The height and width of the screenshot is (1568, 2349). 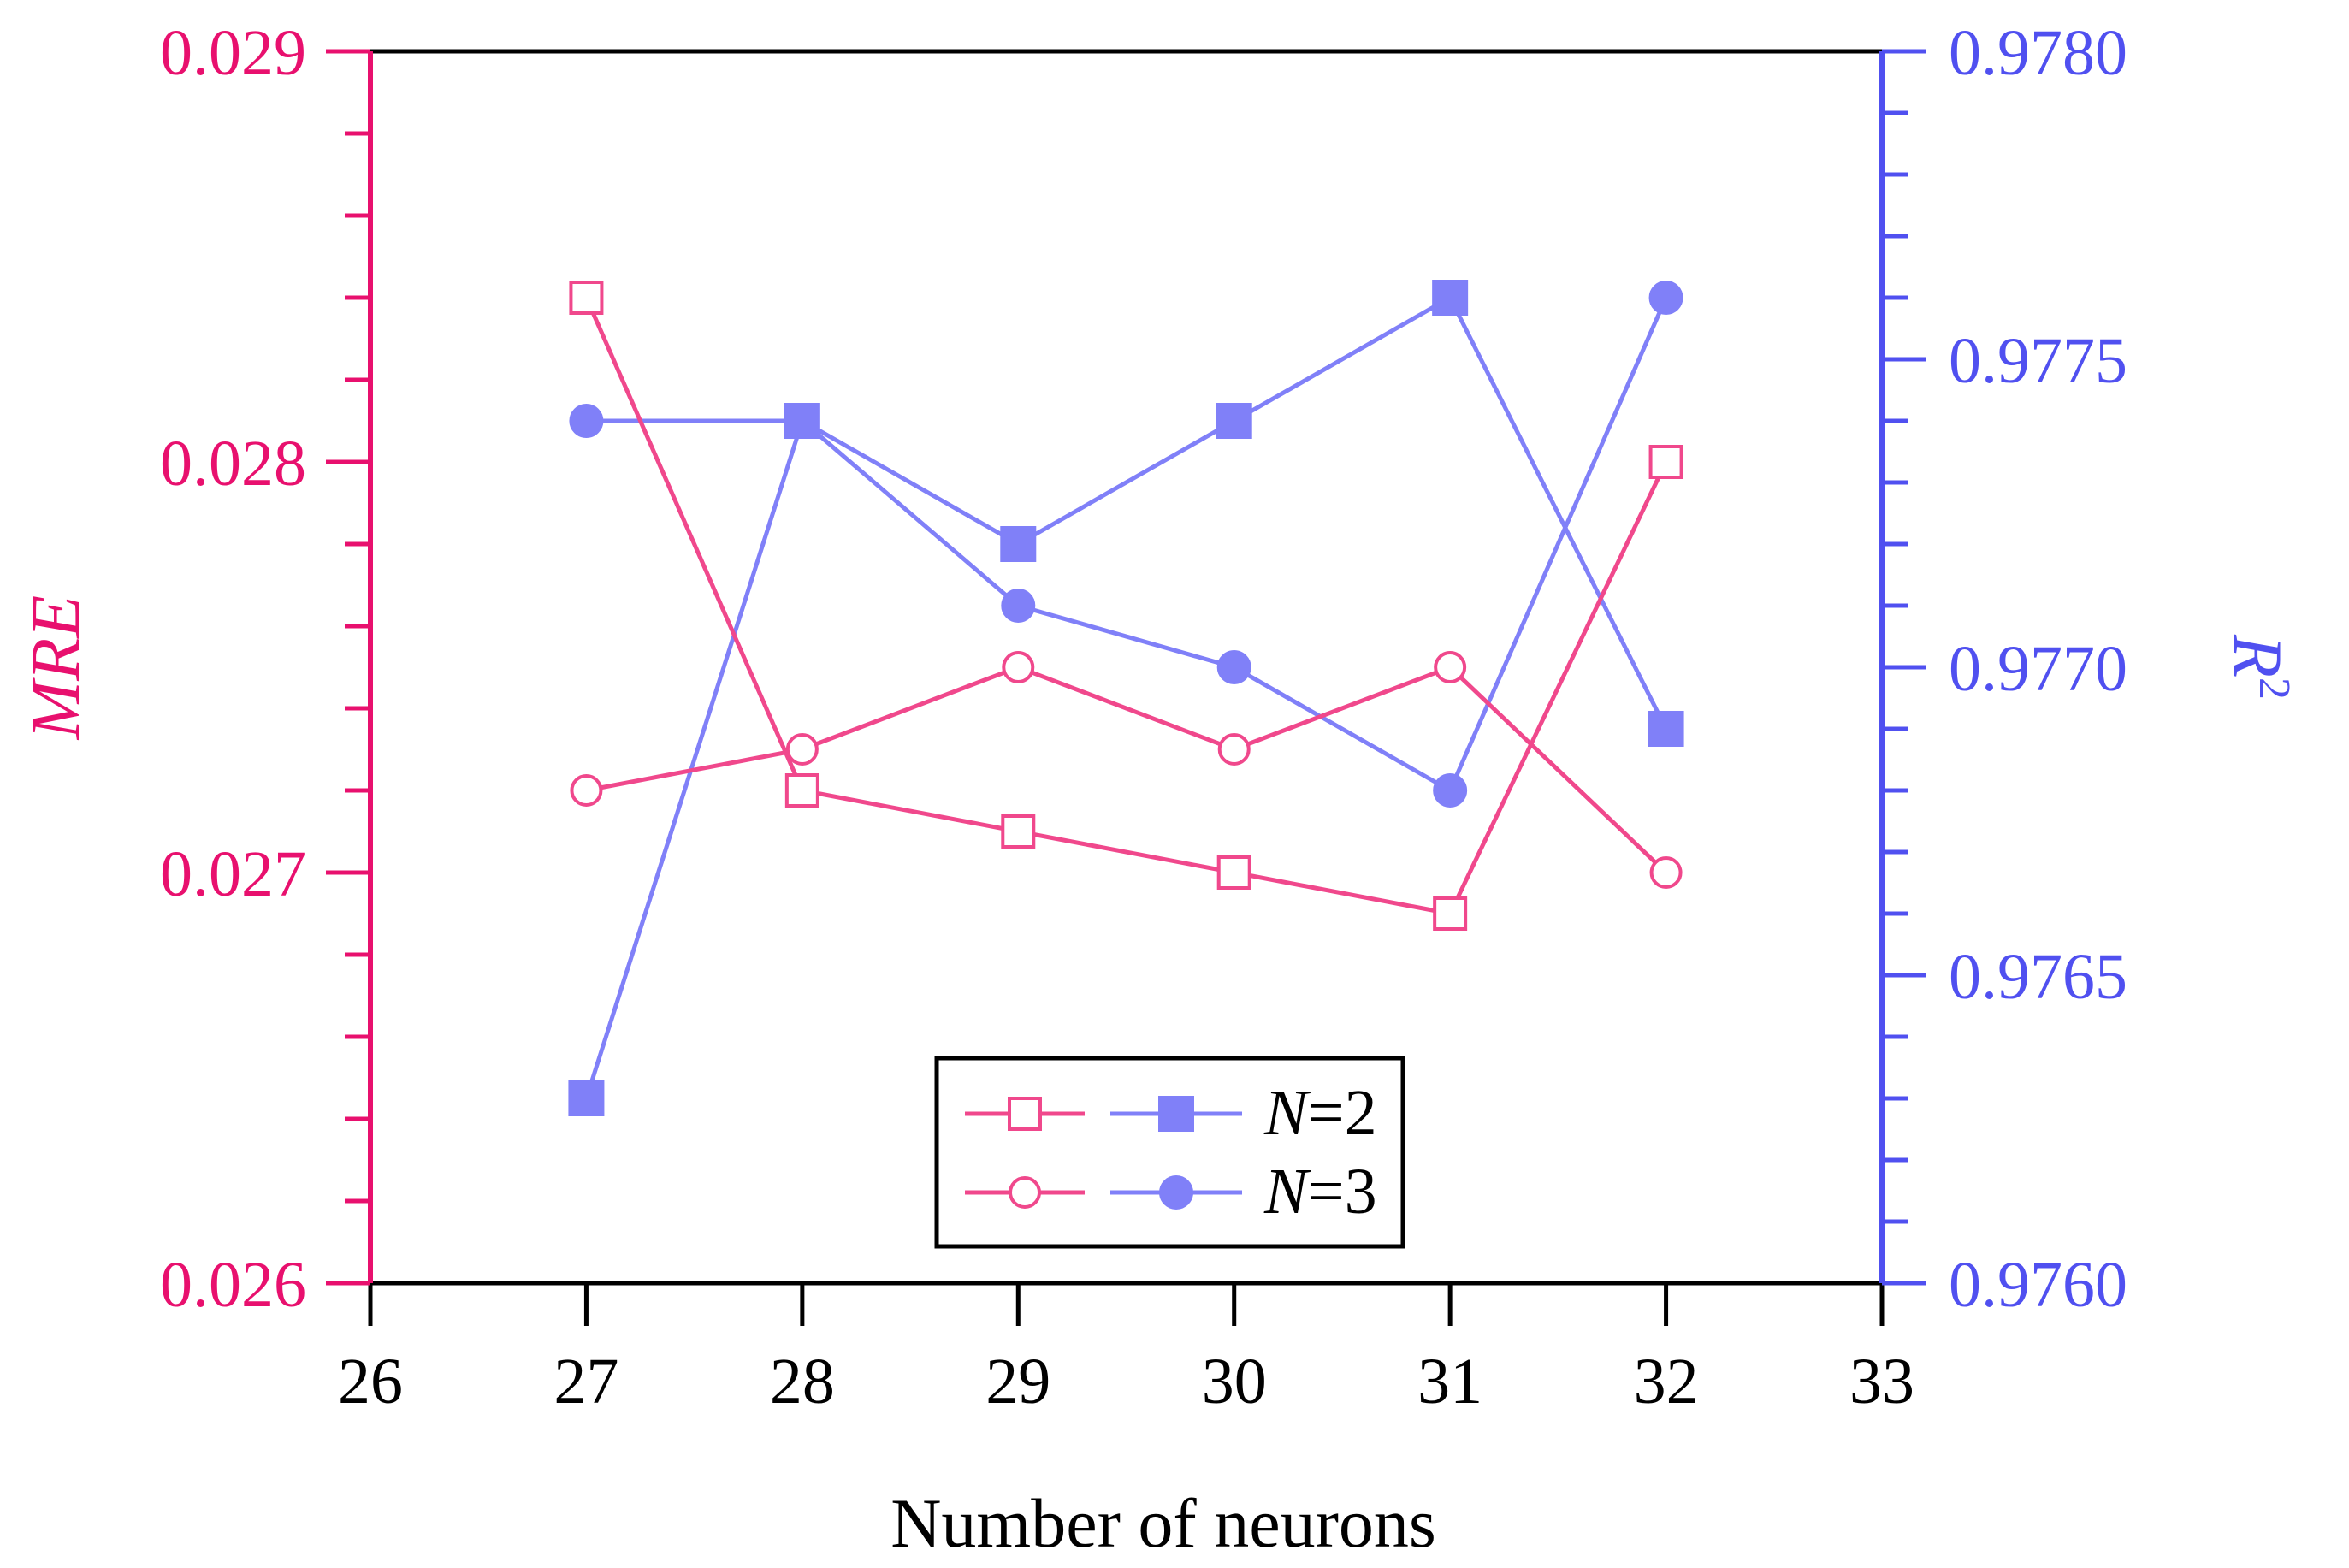 What do you see at coordinates (2274, 688) in the screenshot?
I see `right-y-axis-title-superscript: 2` at bounding box center [2274, 688].